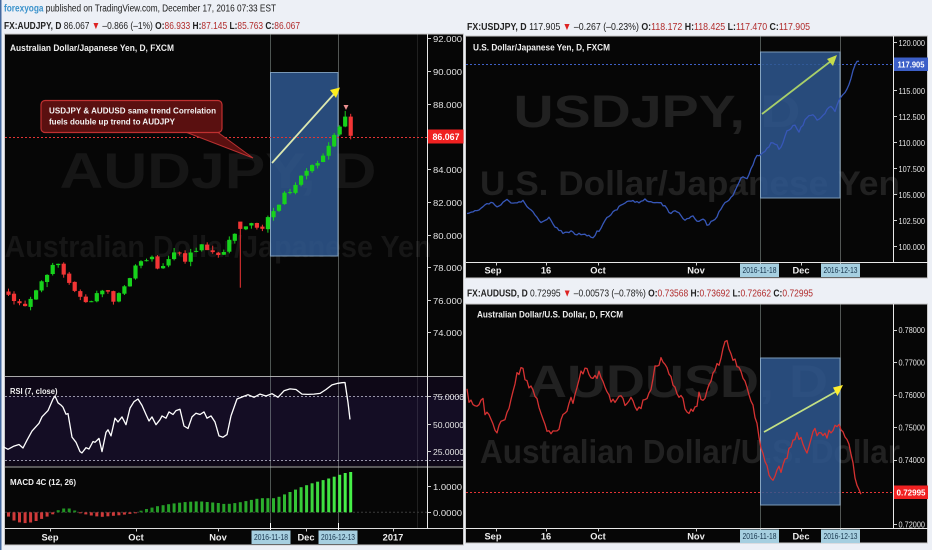 The image size is (932, 550). Describe the element at coordinates (912, 428) in the screenshot. I see `svg-text: 0.75000` at that location.